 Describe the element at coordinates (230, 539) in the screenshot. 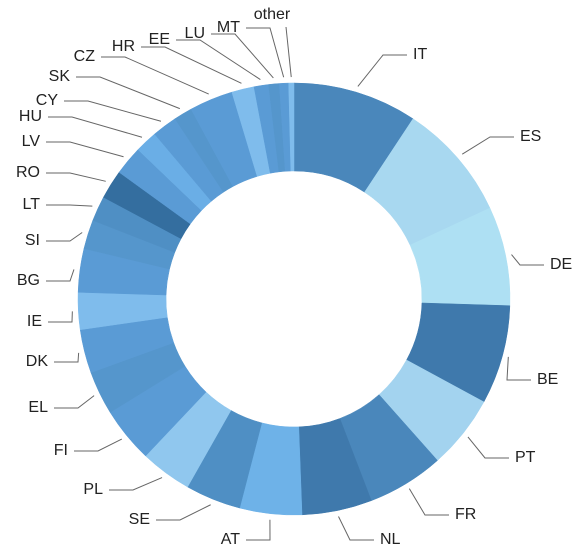

I see `slice-label: AT` at that location.